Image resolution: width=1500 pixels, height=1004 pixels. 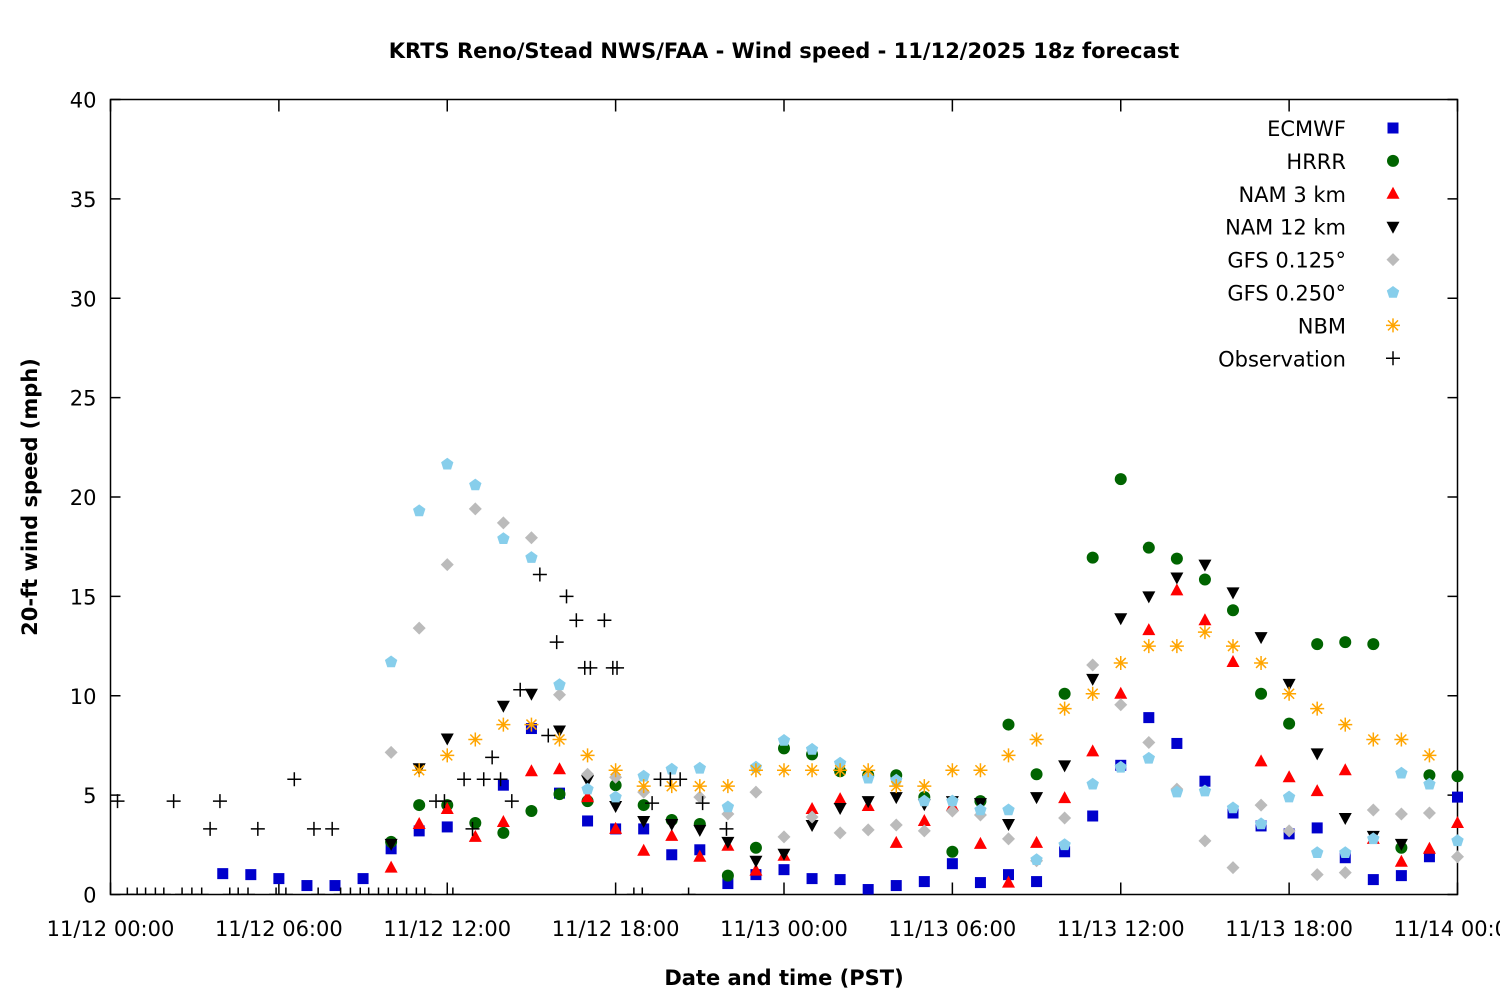 What do you see at coordinates (1292, 195) in the screenshot?
I see `legend-label: NAM 3 km` at bounding box center [1292, 195].